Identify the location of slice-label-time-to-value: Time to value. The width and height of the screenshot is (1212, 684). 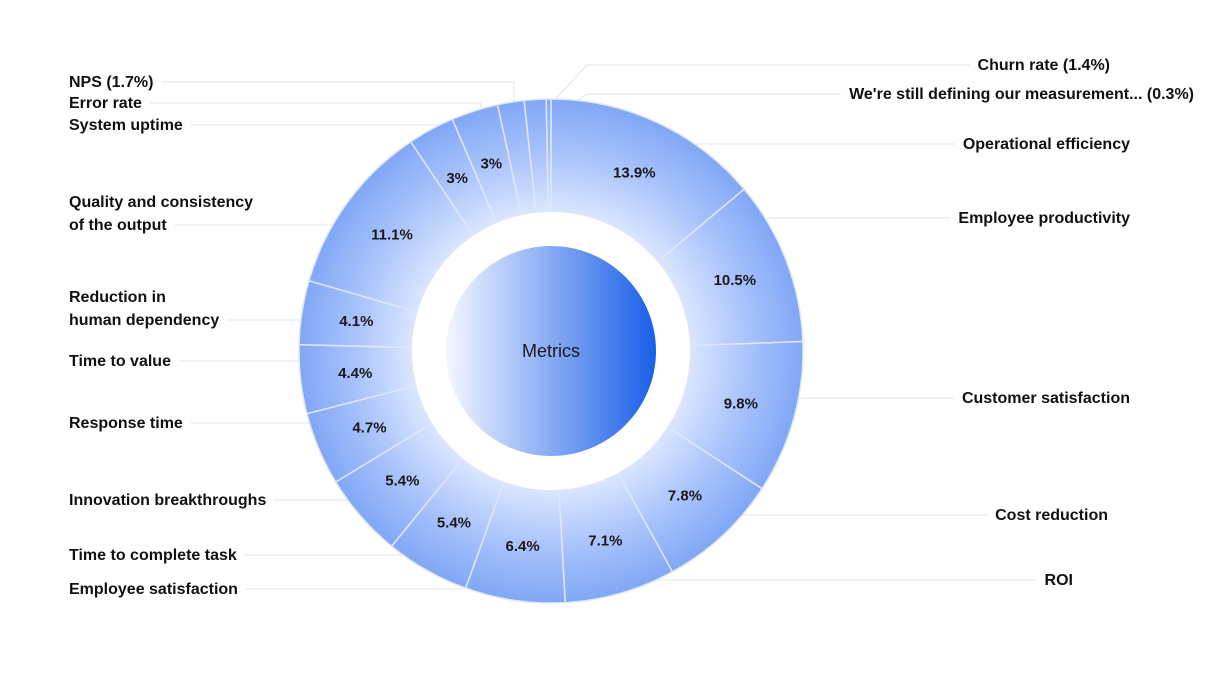
(120, 361).